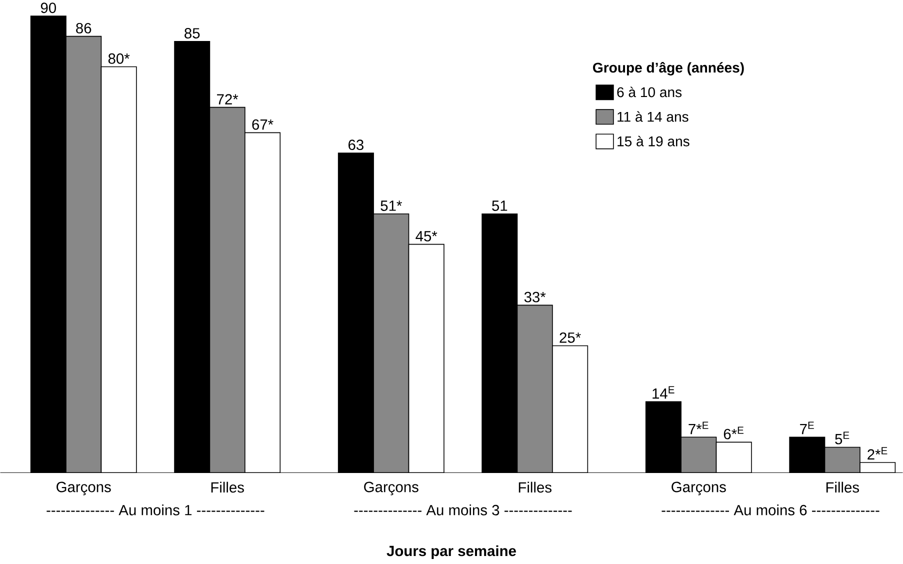 The height and width of the screenshot is (564, 903). Describe the element at coordinates (535, 297) in the screenshot. I see `data-label: 33*` at that location.